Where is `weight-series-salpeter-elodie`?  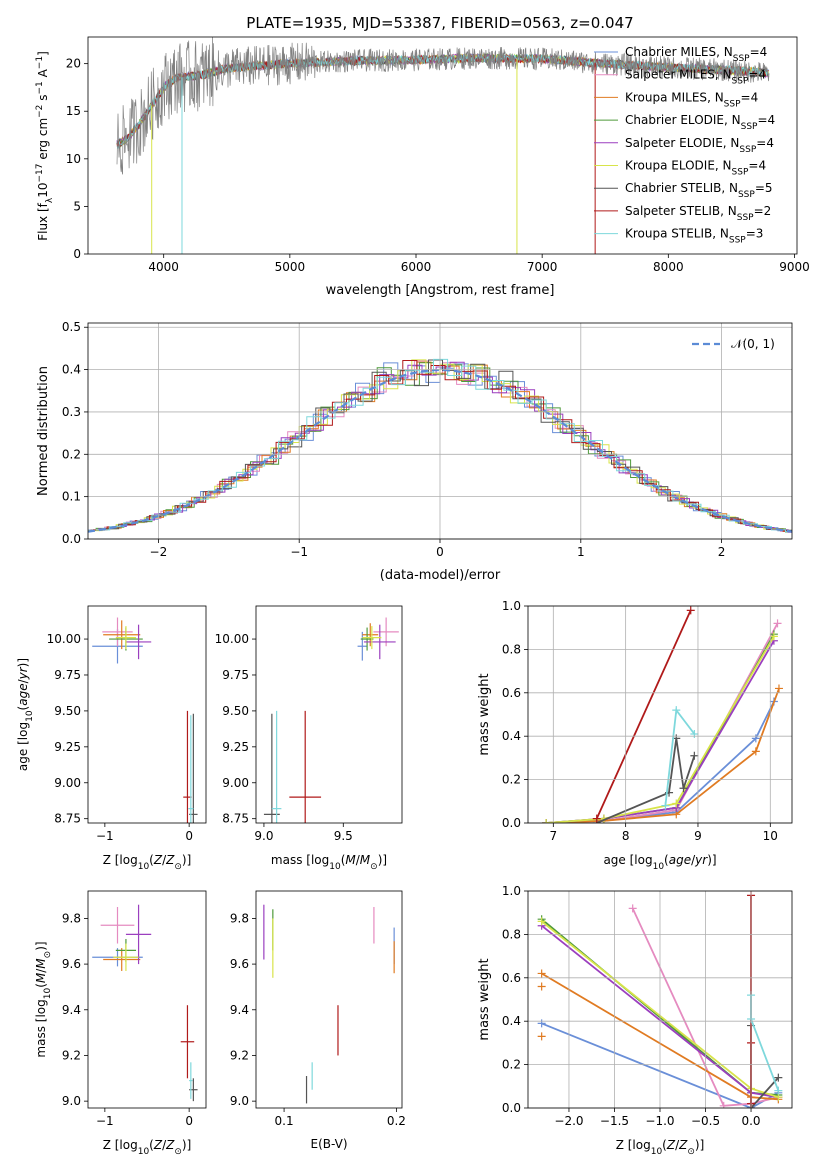
weight-series-salpeter-elodie is located at coordinates (660, 729).